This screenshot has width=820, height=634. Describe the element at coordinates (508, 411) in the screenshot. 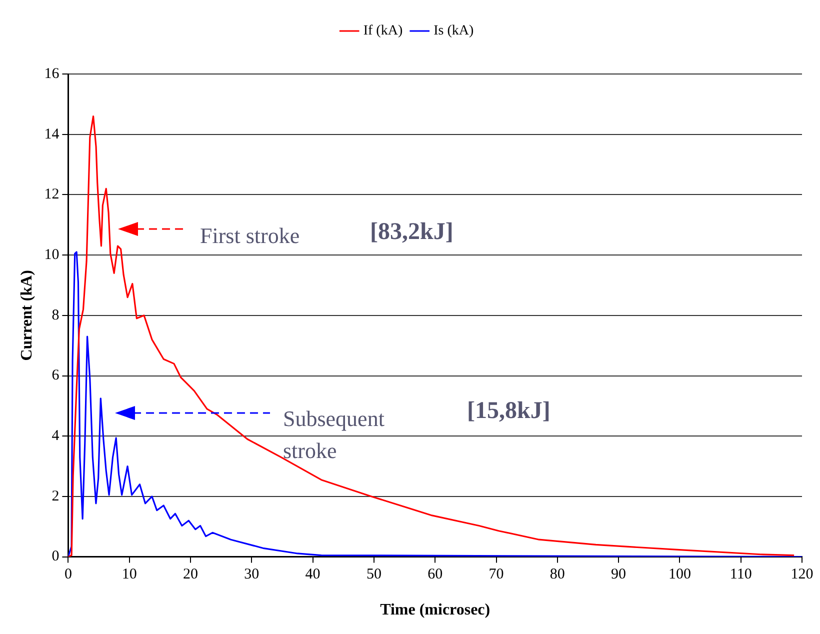

I see `annotation: [15,8kJ]` at that location.